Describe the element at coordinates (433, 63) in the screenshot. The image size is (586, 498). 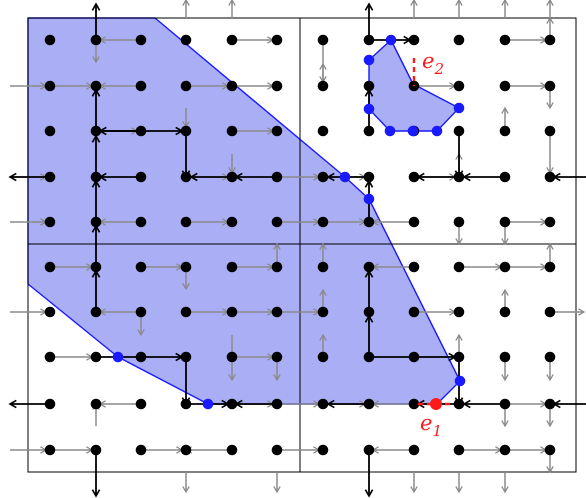
I see `label-e2: e2` at that location.